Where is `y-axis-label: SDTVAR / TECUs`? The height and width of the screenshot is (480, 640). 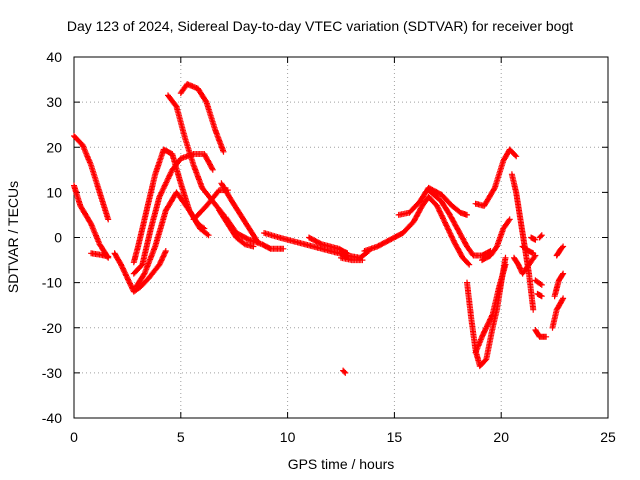 y-axis-label: SDTVAR / TECUs is located at coordinates (13, 237).